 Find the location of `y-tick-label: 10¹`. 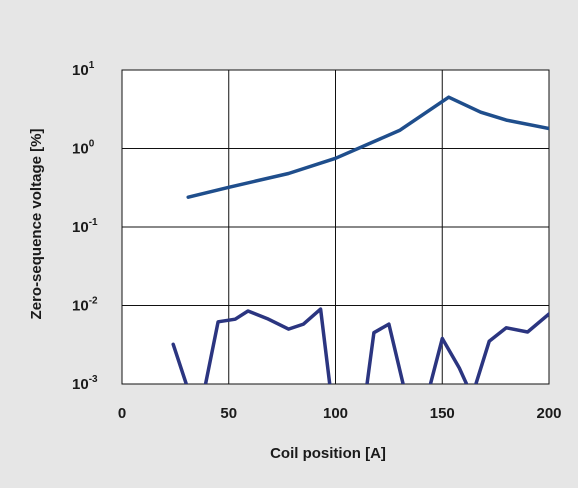

y-tick-label: 10¹ is located at coordinates (83, 69).